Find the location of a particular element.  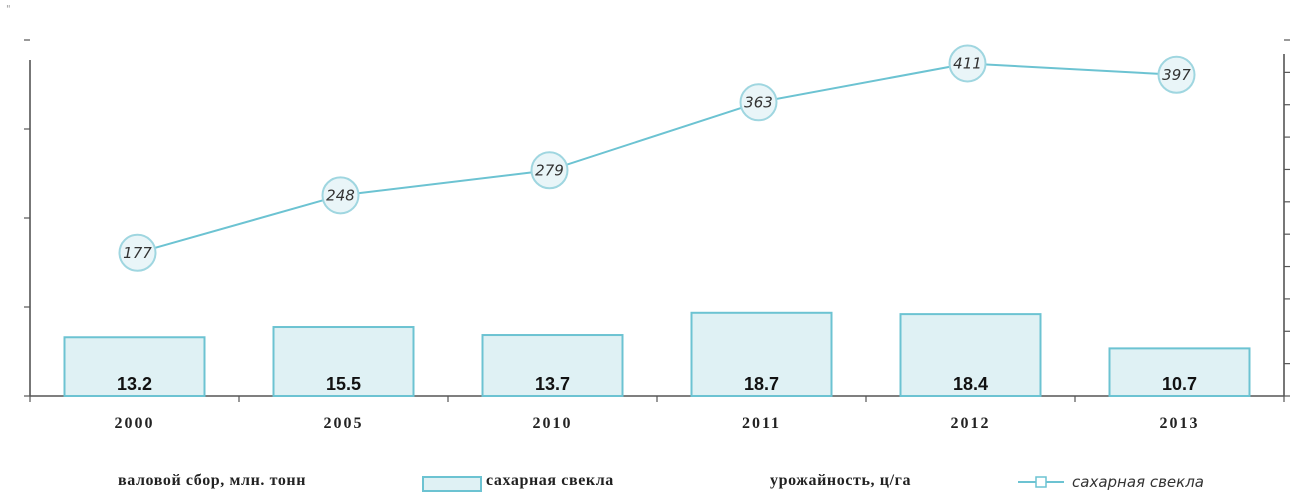

point-label-2005: 248 is located at coordinates (340, 195).